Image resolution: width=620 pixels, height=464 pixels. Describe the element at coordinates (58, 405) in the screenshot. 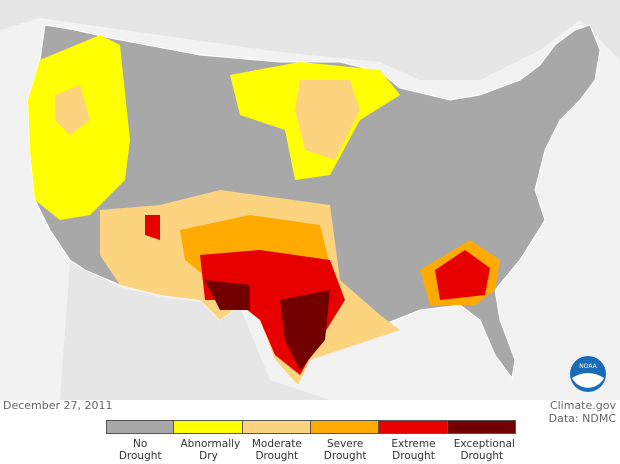

I see `date: December 27, 2011` at that location.